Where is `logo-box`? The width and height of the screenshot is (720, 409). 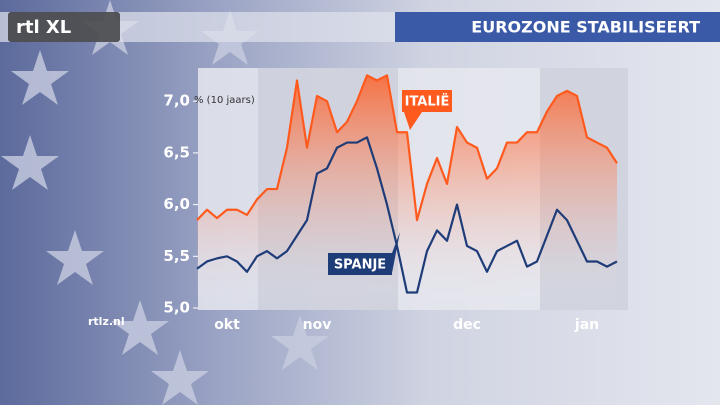
logo-box is located at coordinates (64, 27).